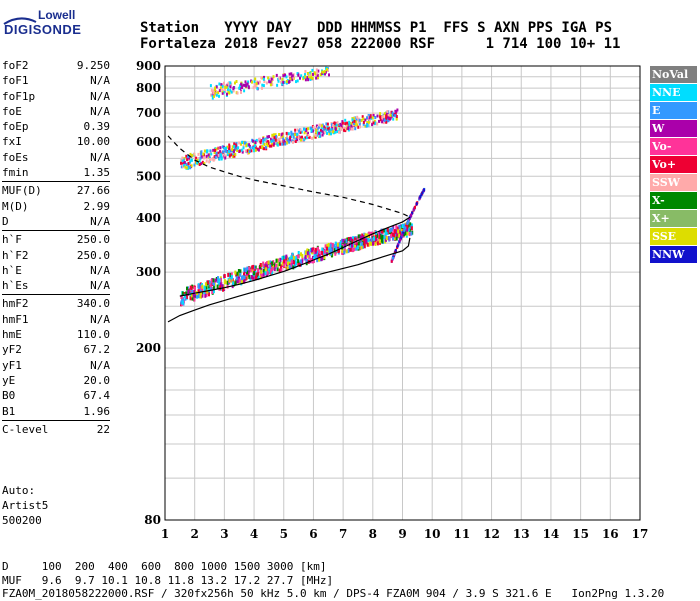 The width and height of the screenshot is (700, 601). Describe the element at coordinates (521, 534) in the screenshot. I see `x-tick-label: 13` at that location.